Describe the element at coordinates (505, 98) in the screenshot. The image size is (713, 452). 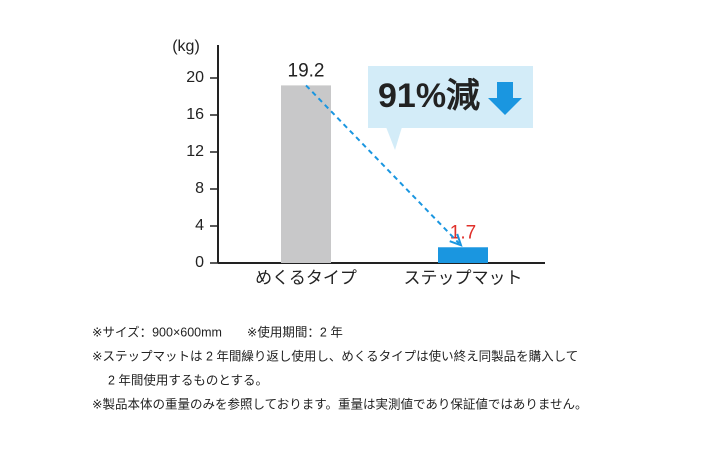
I see `down-arrow-icon` at that location.